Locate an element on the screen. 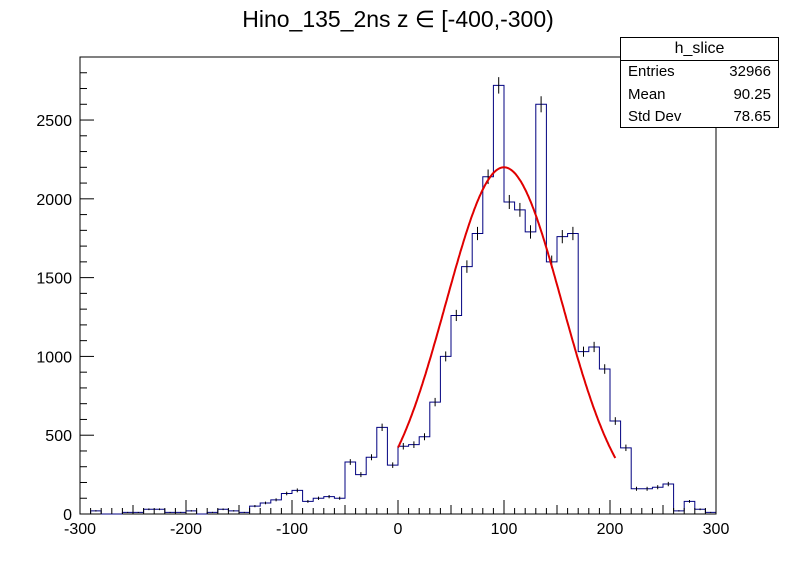 Image resolution: width=796 pixels, height=572 pixels. y-tick-label: 1000 is located at coordinates (54, 357).